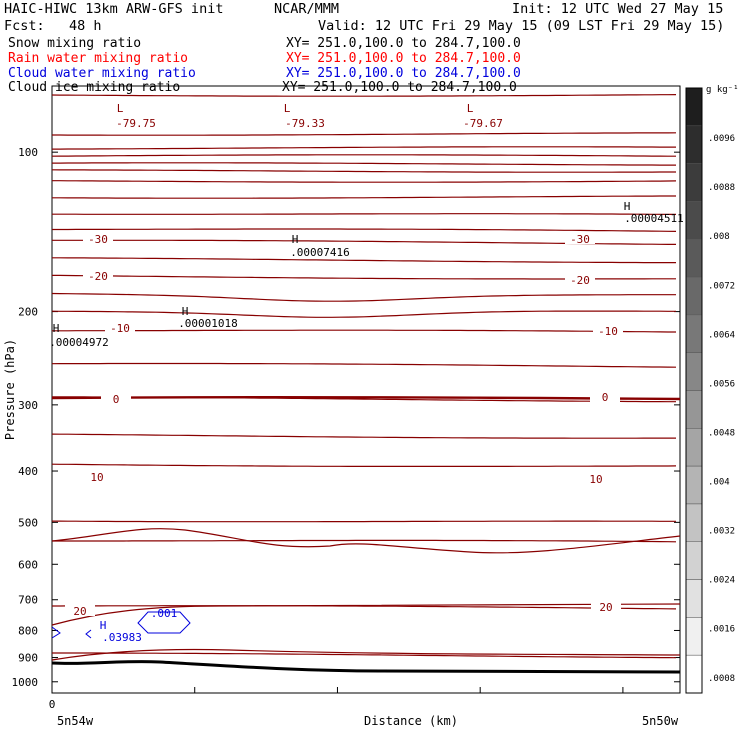 The image size is (740, 740). Describe the element at coordinates (366, 667) in the screenshot. I see `terrain-line` at that location.